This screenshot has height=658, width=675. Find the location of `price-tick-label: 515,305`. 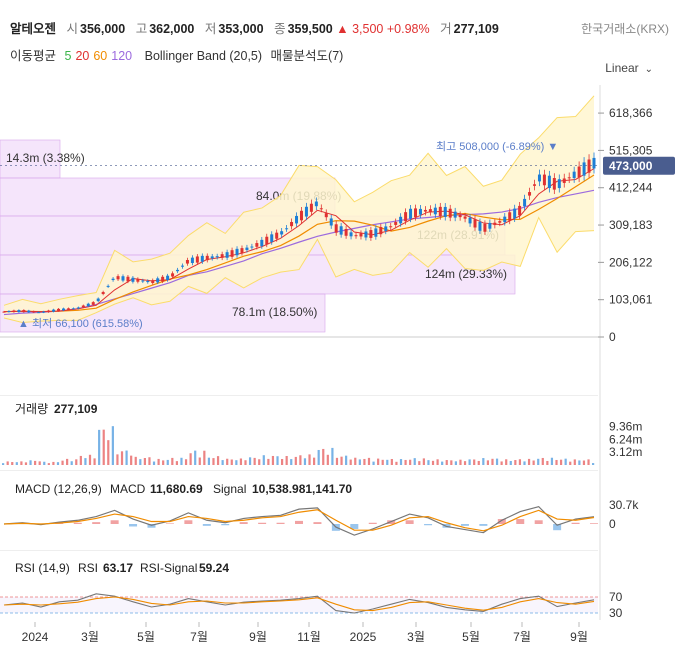

price-tick-label: 515,305 is located at coordinates (631, 150).